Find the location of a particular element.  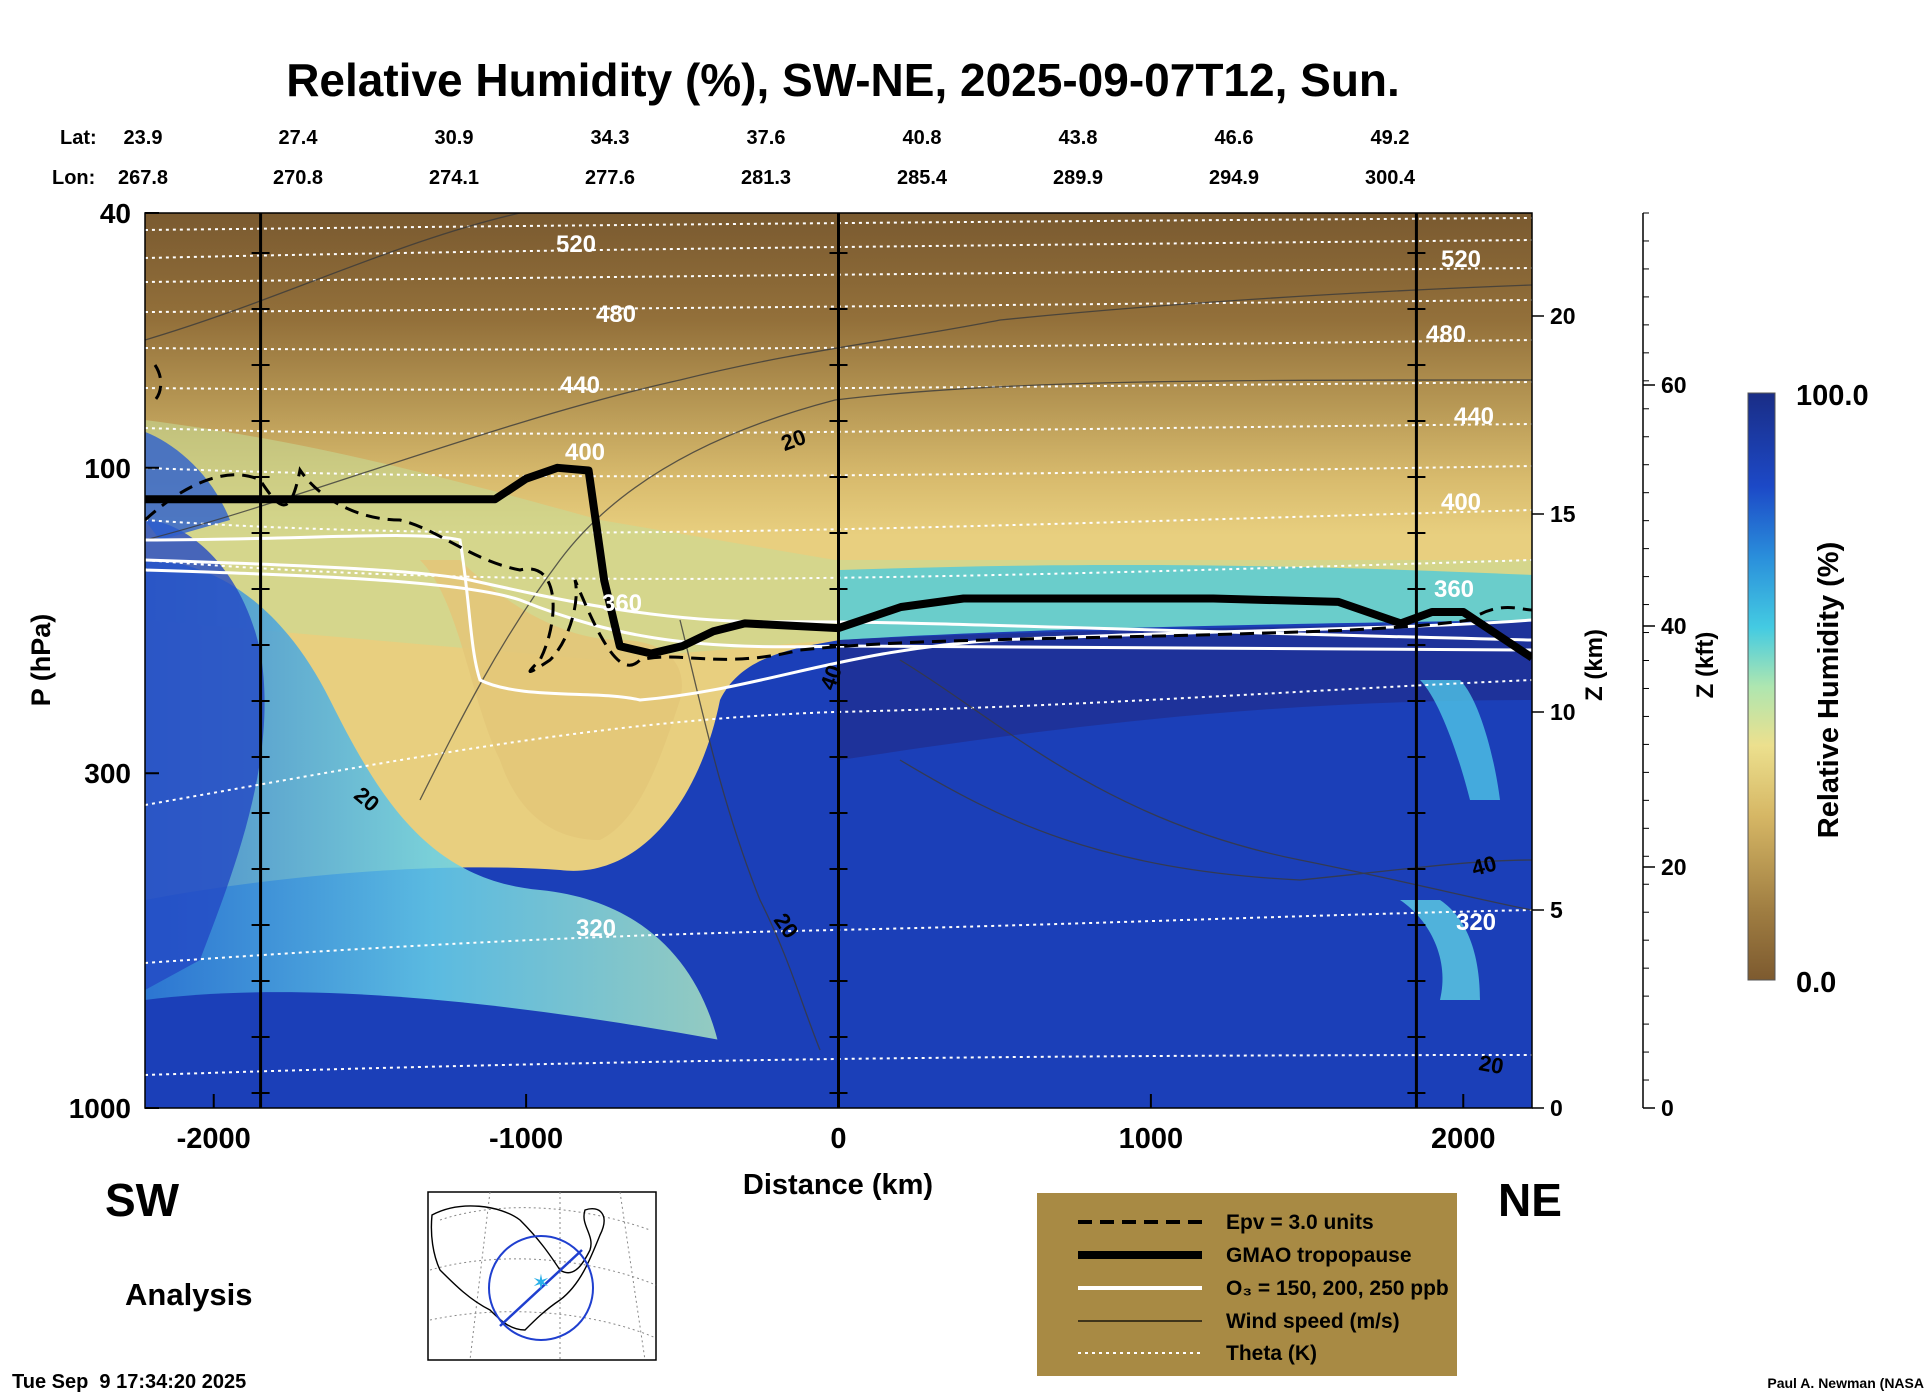

inset-map-graticule is located at coordinates (543, 1276).